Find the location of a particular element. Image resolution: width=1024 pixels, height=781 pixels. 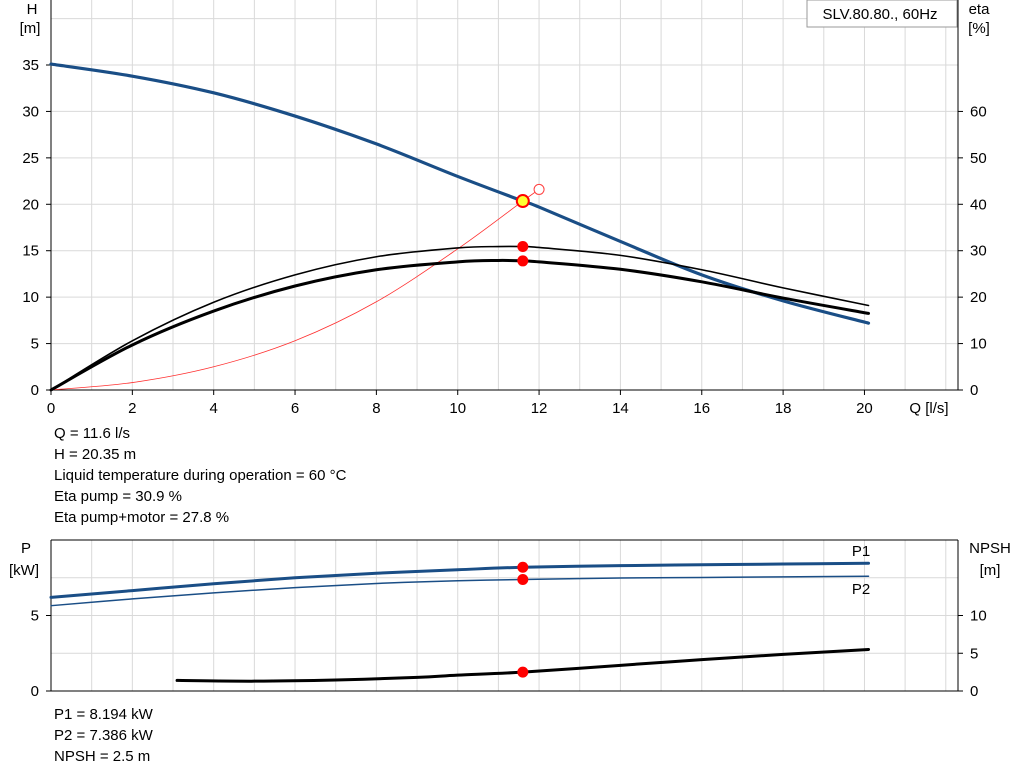

npsh-tick-label: 5 is located at coordinates (974, 653).